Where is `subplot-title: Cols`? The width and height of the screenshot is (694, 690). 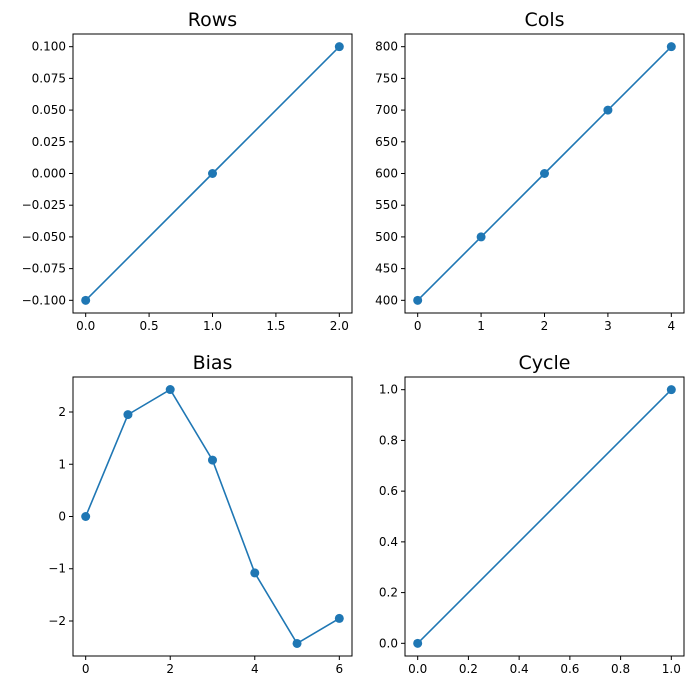 subplot-title: Cols is located at coordinates (544, 20).